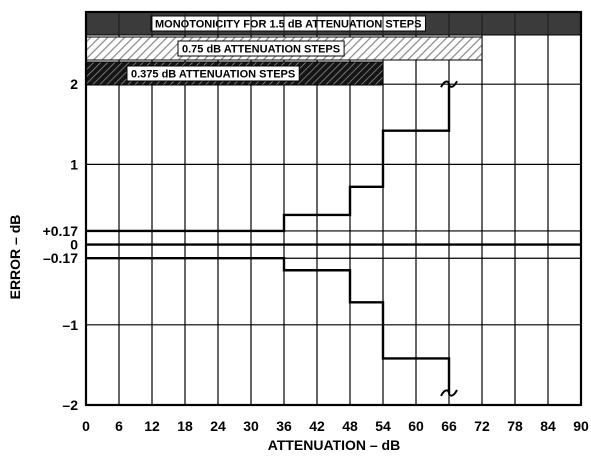  Describe the element at coordinates (185, 426) in the screenshot. I see `x-tick-label: 18` at that location.